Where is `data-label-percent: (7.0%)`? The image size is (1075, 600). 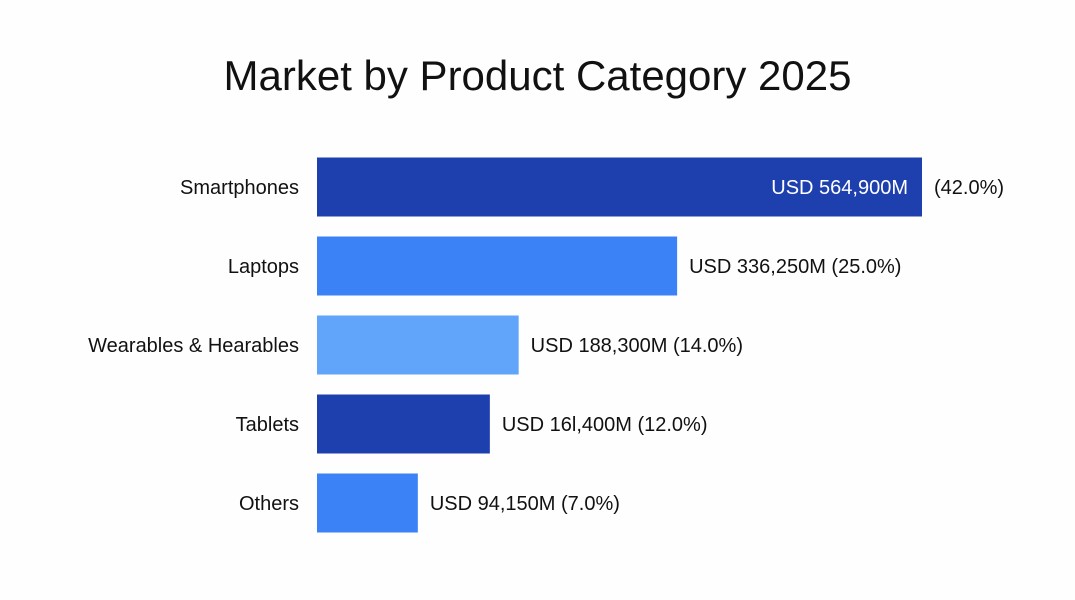
data-label-percent: (7.0%) is located at coordinates (587, 504).